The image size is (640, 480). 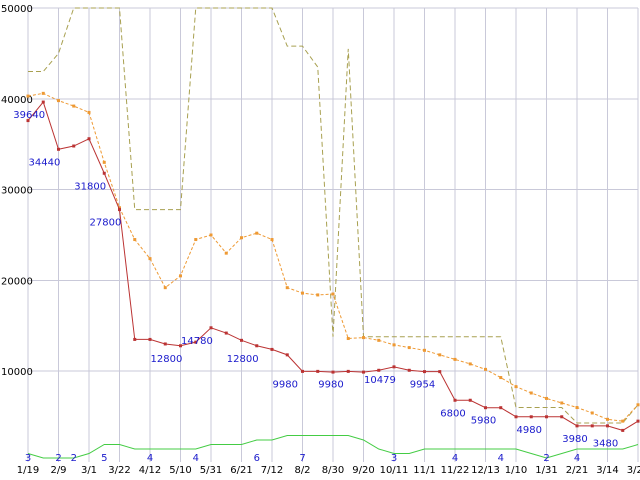 What do you see at coordinates (363, 470) in the screenshot?
I see `x-tick-label: 9/20` at bounding box center [363, 470].